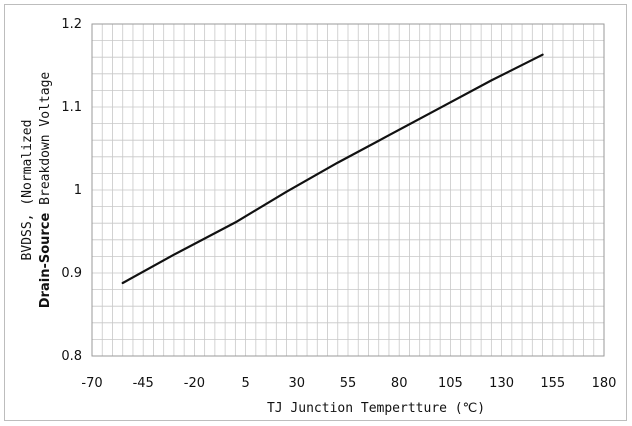 The image size is (632, 426). What do you see at coordinates (71, 190) in the screenshot?
I see `y-tick-labels: 0.8 0.9 1 1.1 1.2` at bounding box center [71, 190].